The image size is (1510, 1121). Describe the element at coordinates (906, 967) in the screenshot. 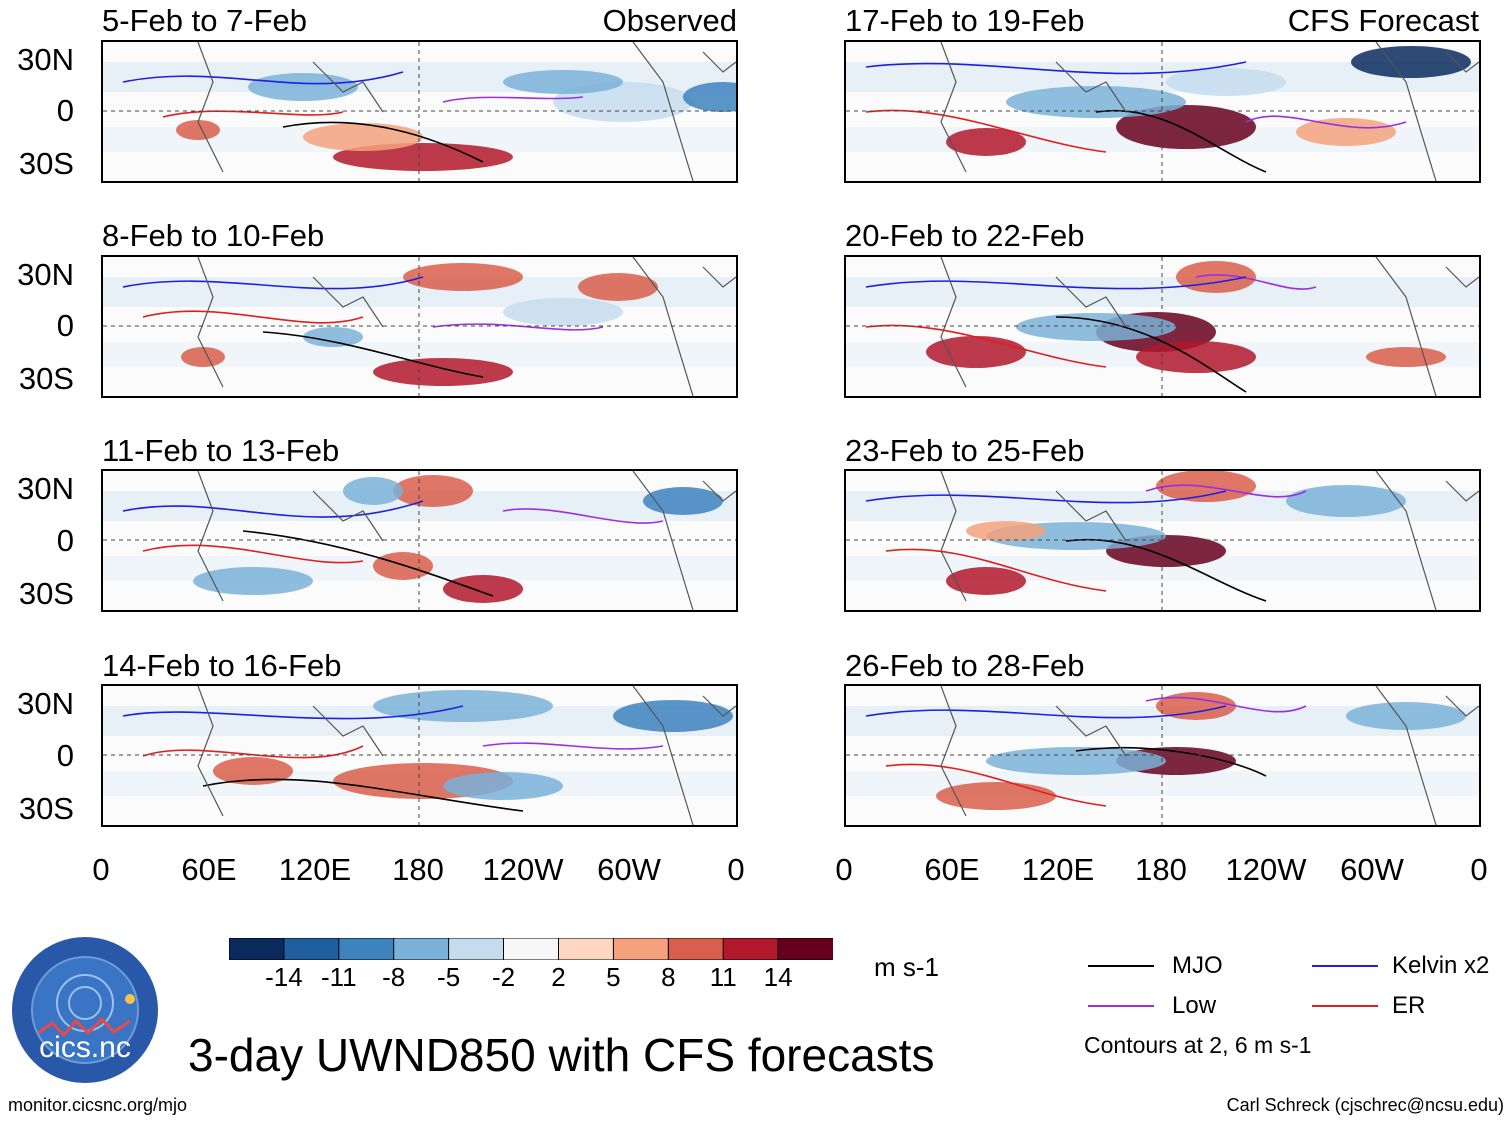

I see `units-label: m s-1` at that location.